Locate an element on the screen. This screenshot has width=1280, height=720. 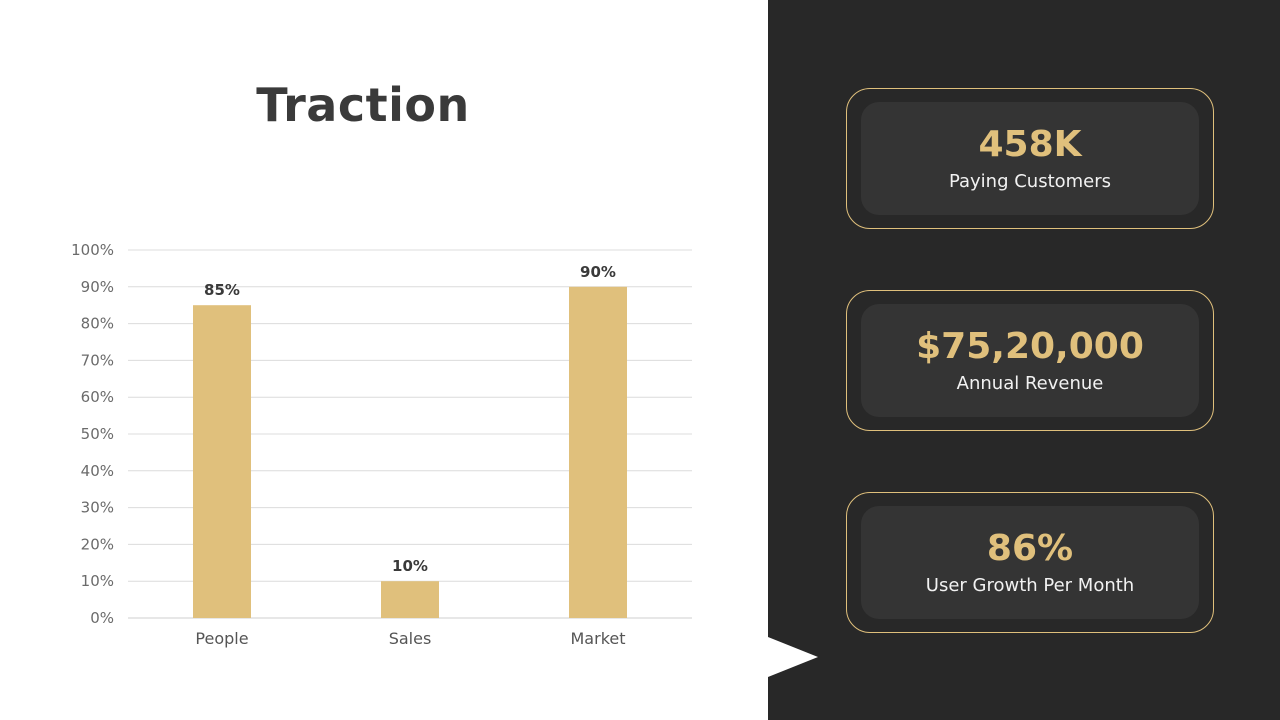
stat-value: $75,20,000 is located at coordinates (1030, 346).